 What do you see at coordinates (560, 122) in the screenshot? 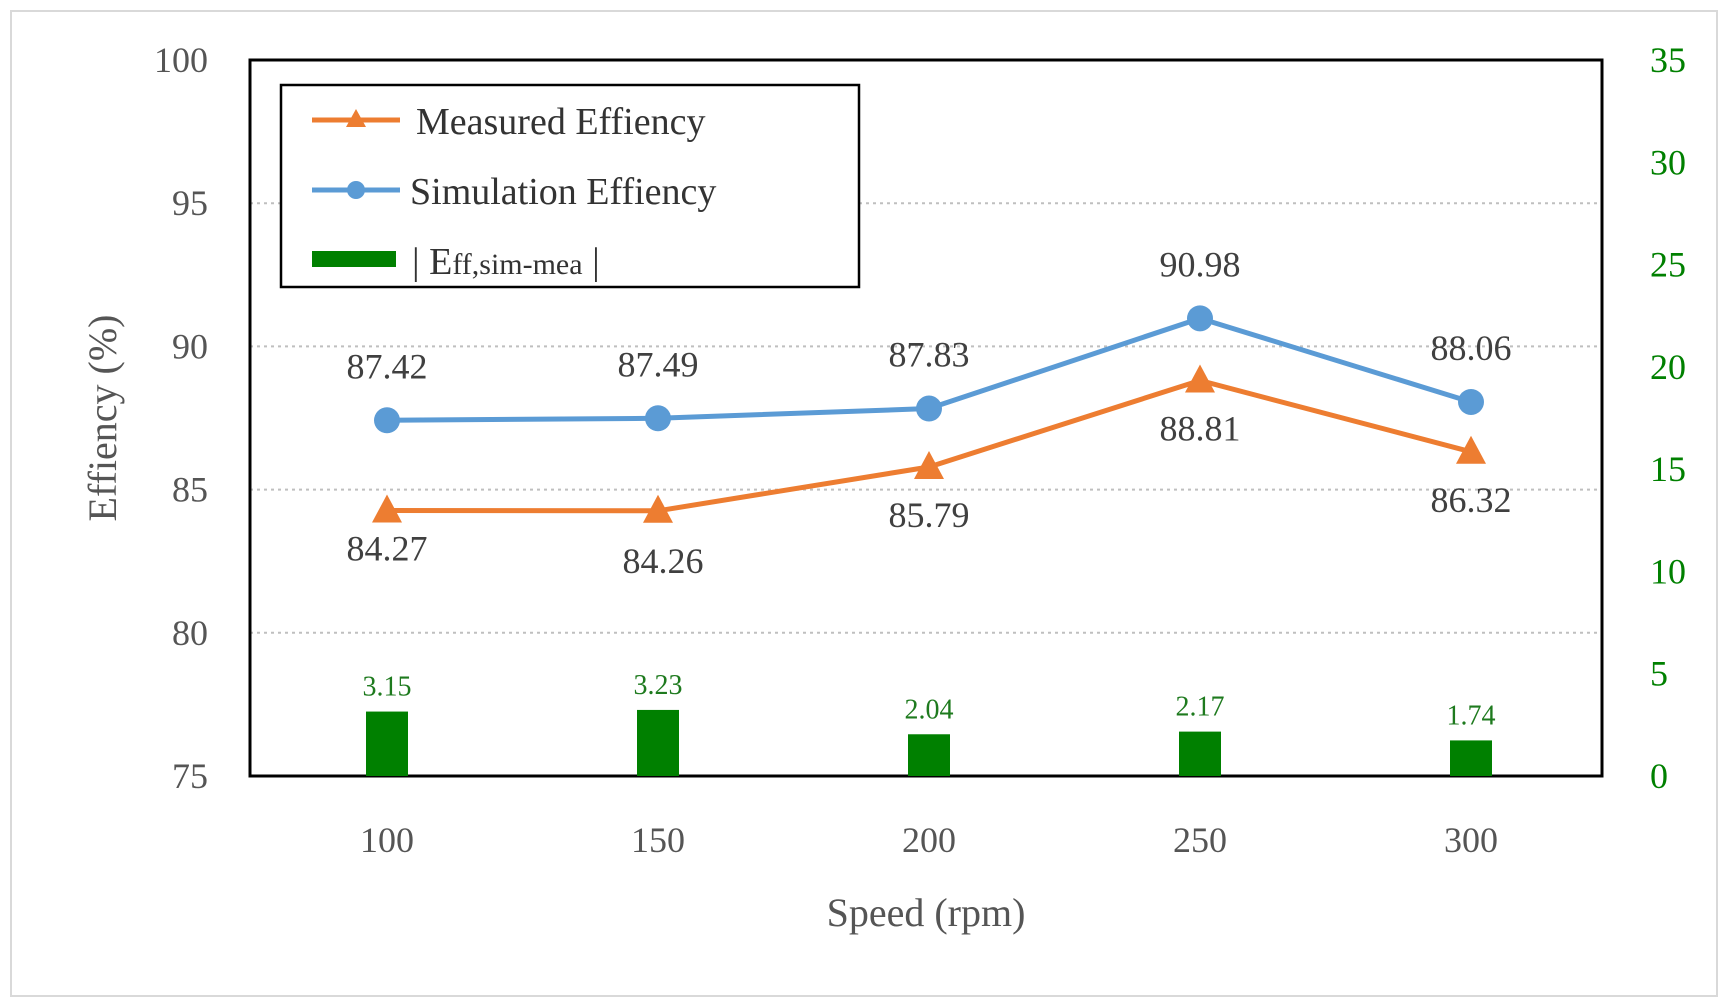
I see `legend-measured-label: Measured Effiency` at bounding box center [560, 122].